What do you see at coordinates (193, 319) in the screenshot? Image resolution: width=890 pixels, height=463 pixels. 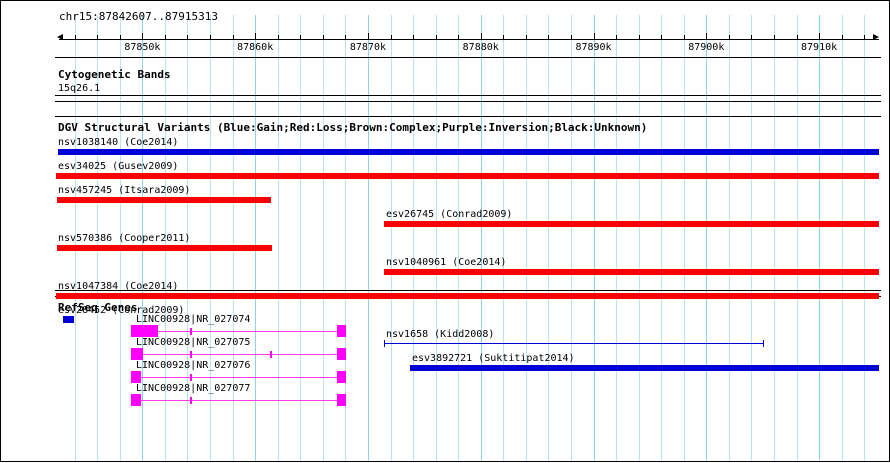 I see `gene-label: LINC00928|NR_027074` at bounding box center [193, 319].